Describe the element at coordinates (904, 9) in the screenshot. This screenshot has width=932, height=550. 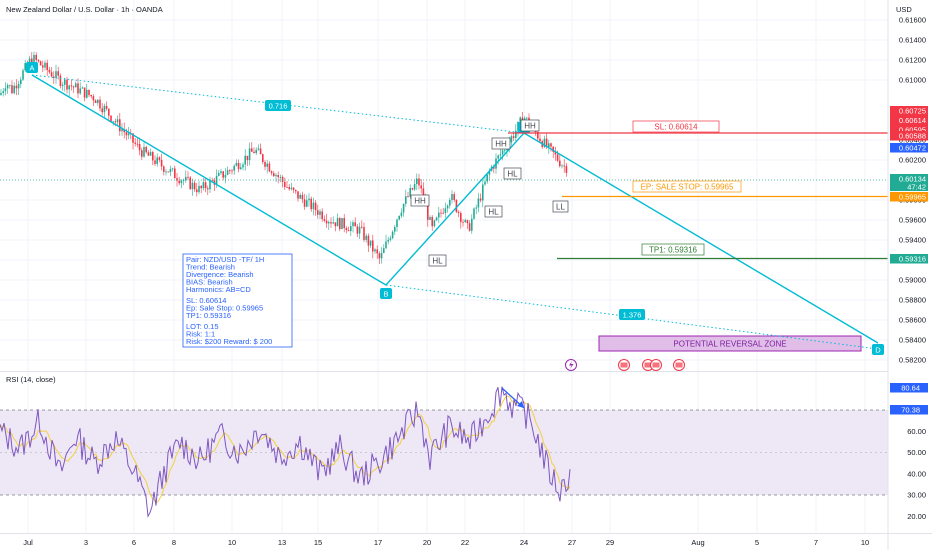
I see `currency-label: USD` at that location.